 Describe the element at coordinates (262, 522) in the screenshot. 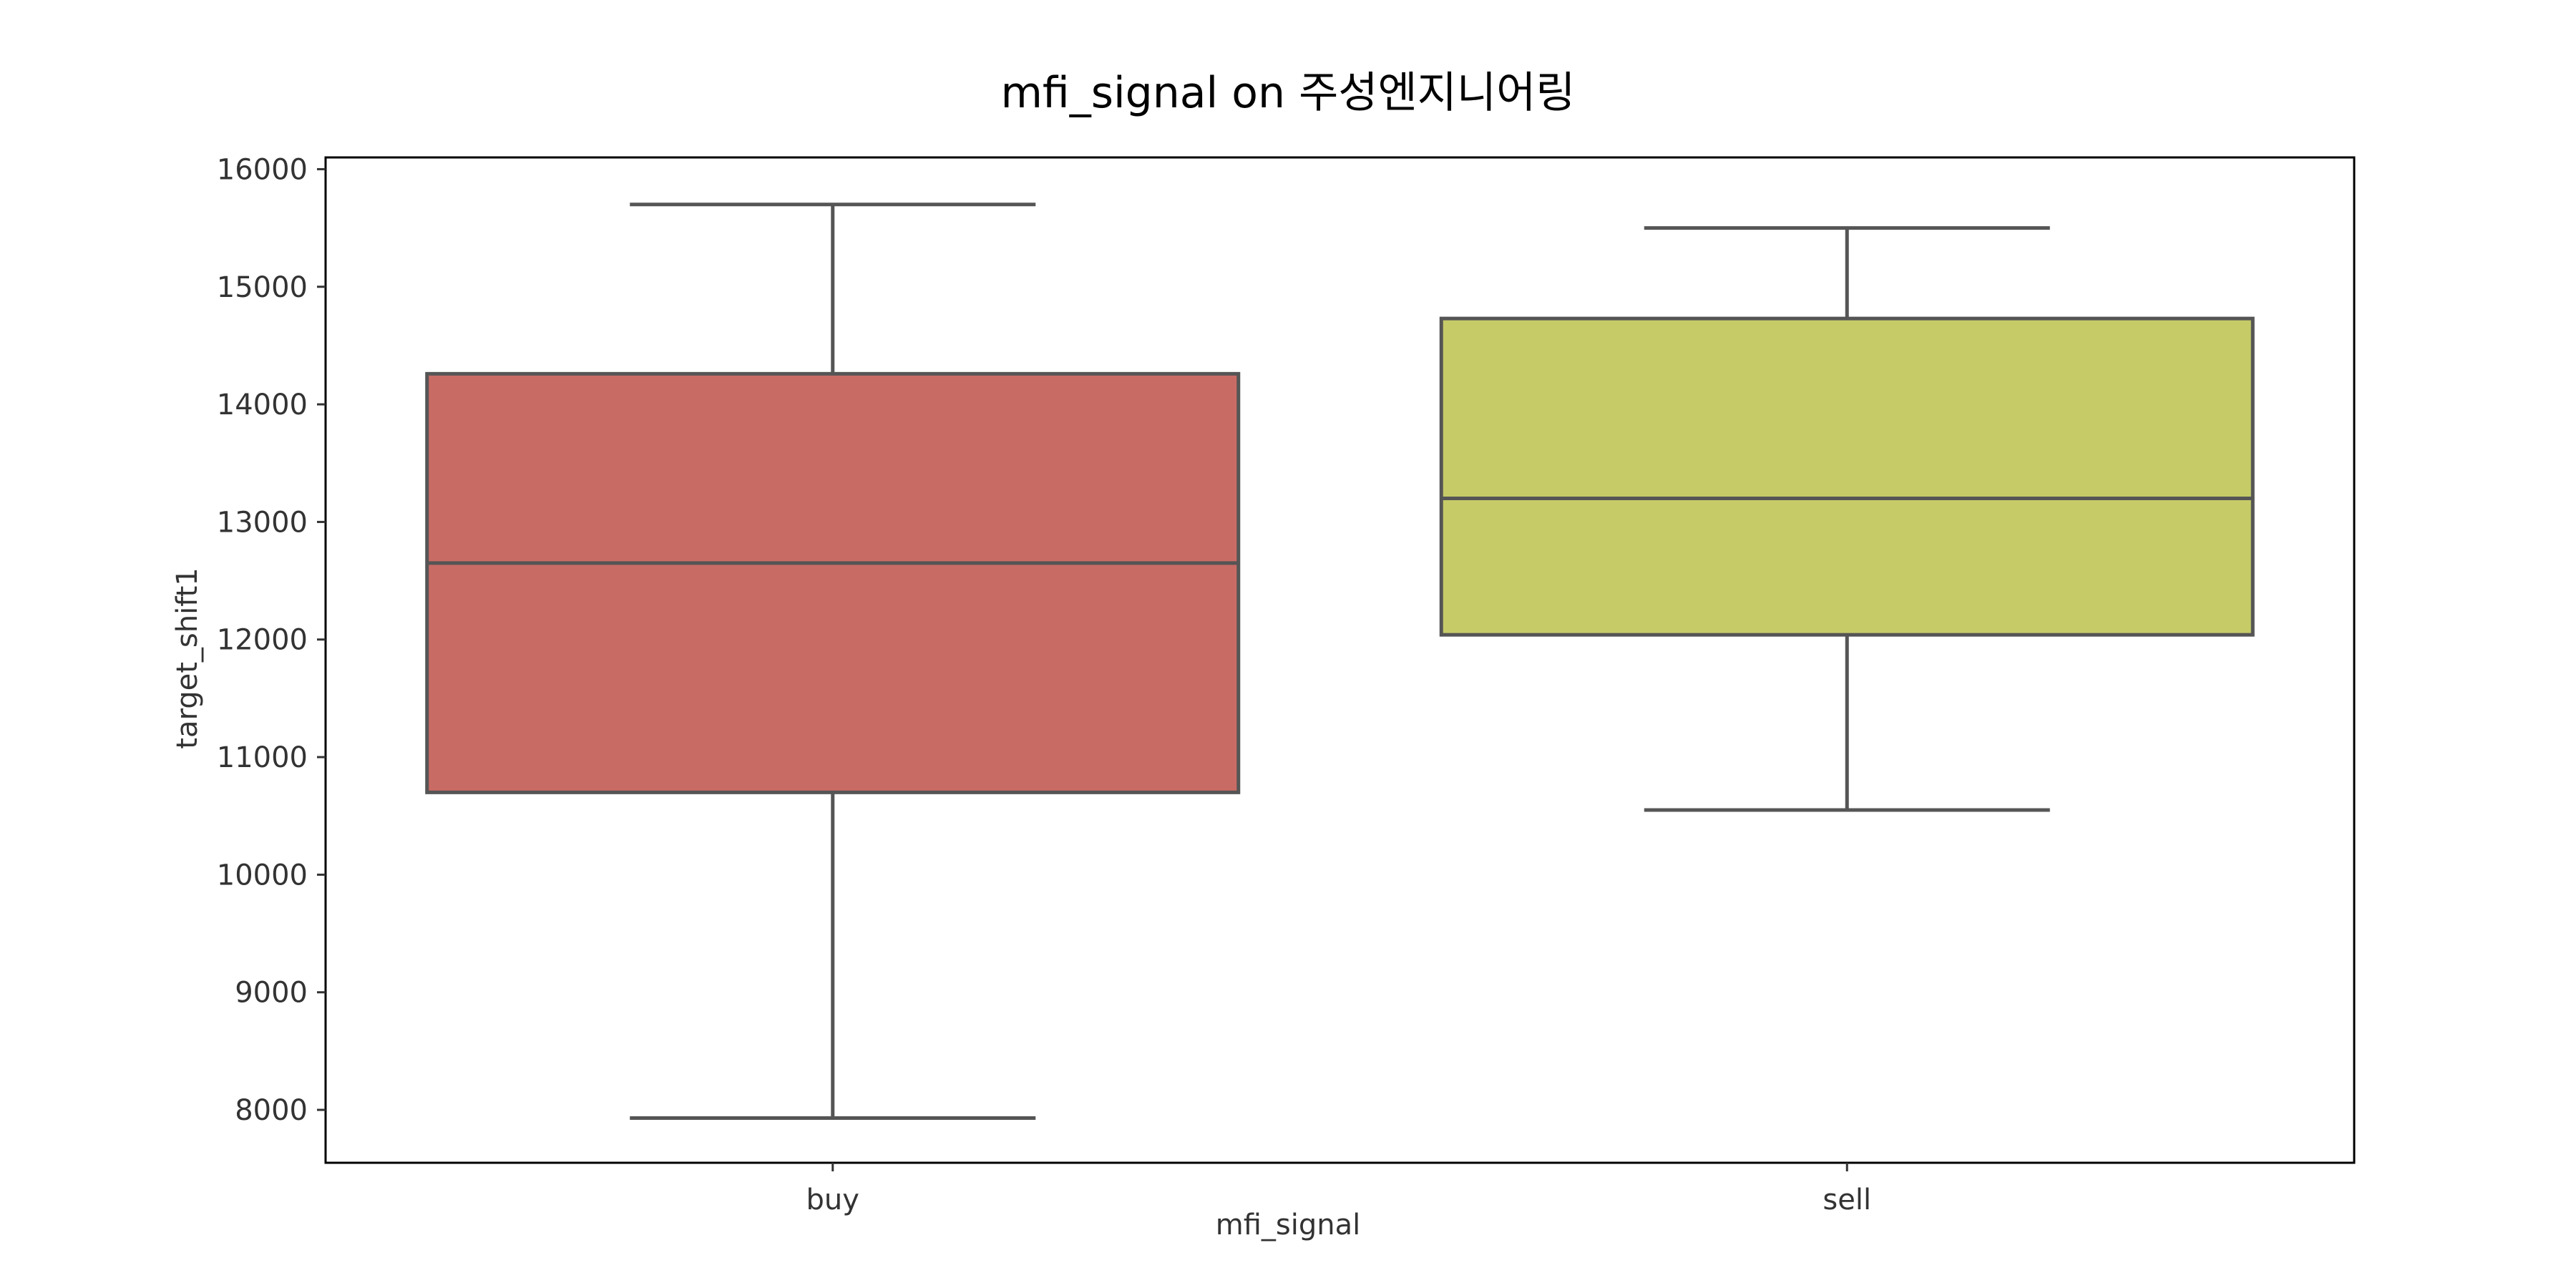

I see `y-tick-label: 13000` at that location.